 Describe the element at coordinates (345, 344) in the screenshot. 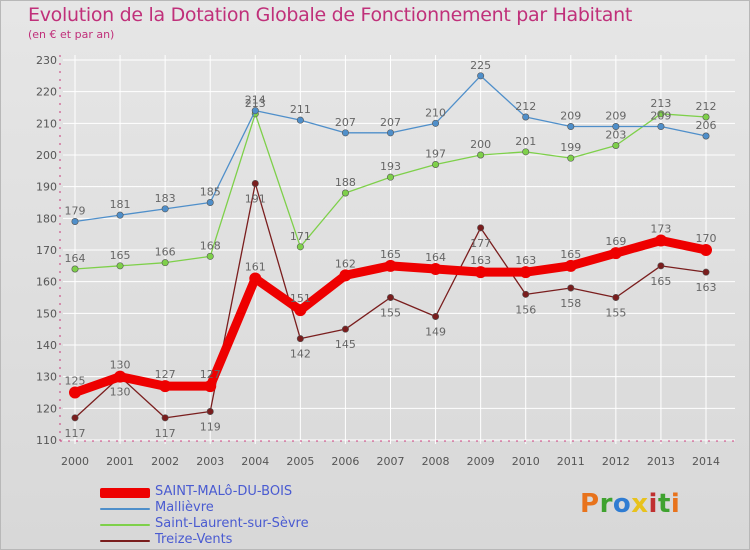

I see `data-label: 145` at that location.